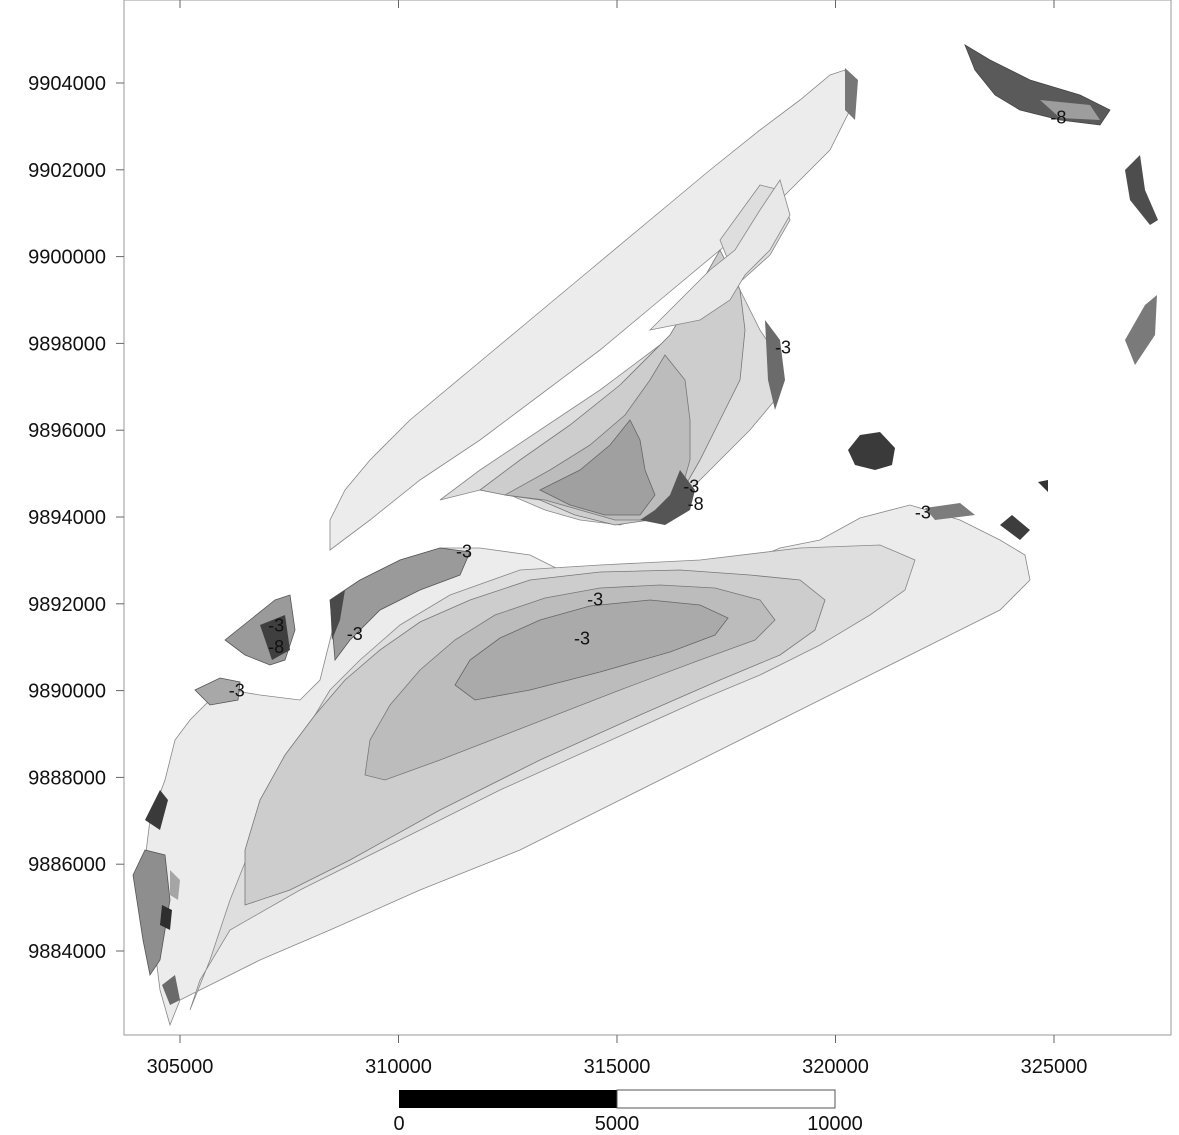  I want to click on isolated-features, so click(1003, 268).